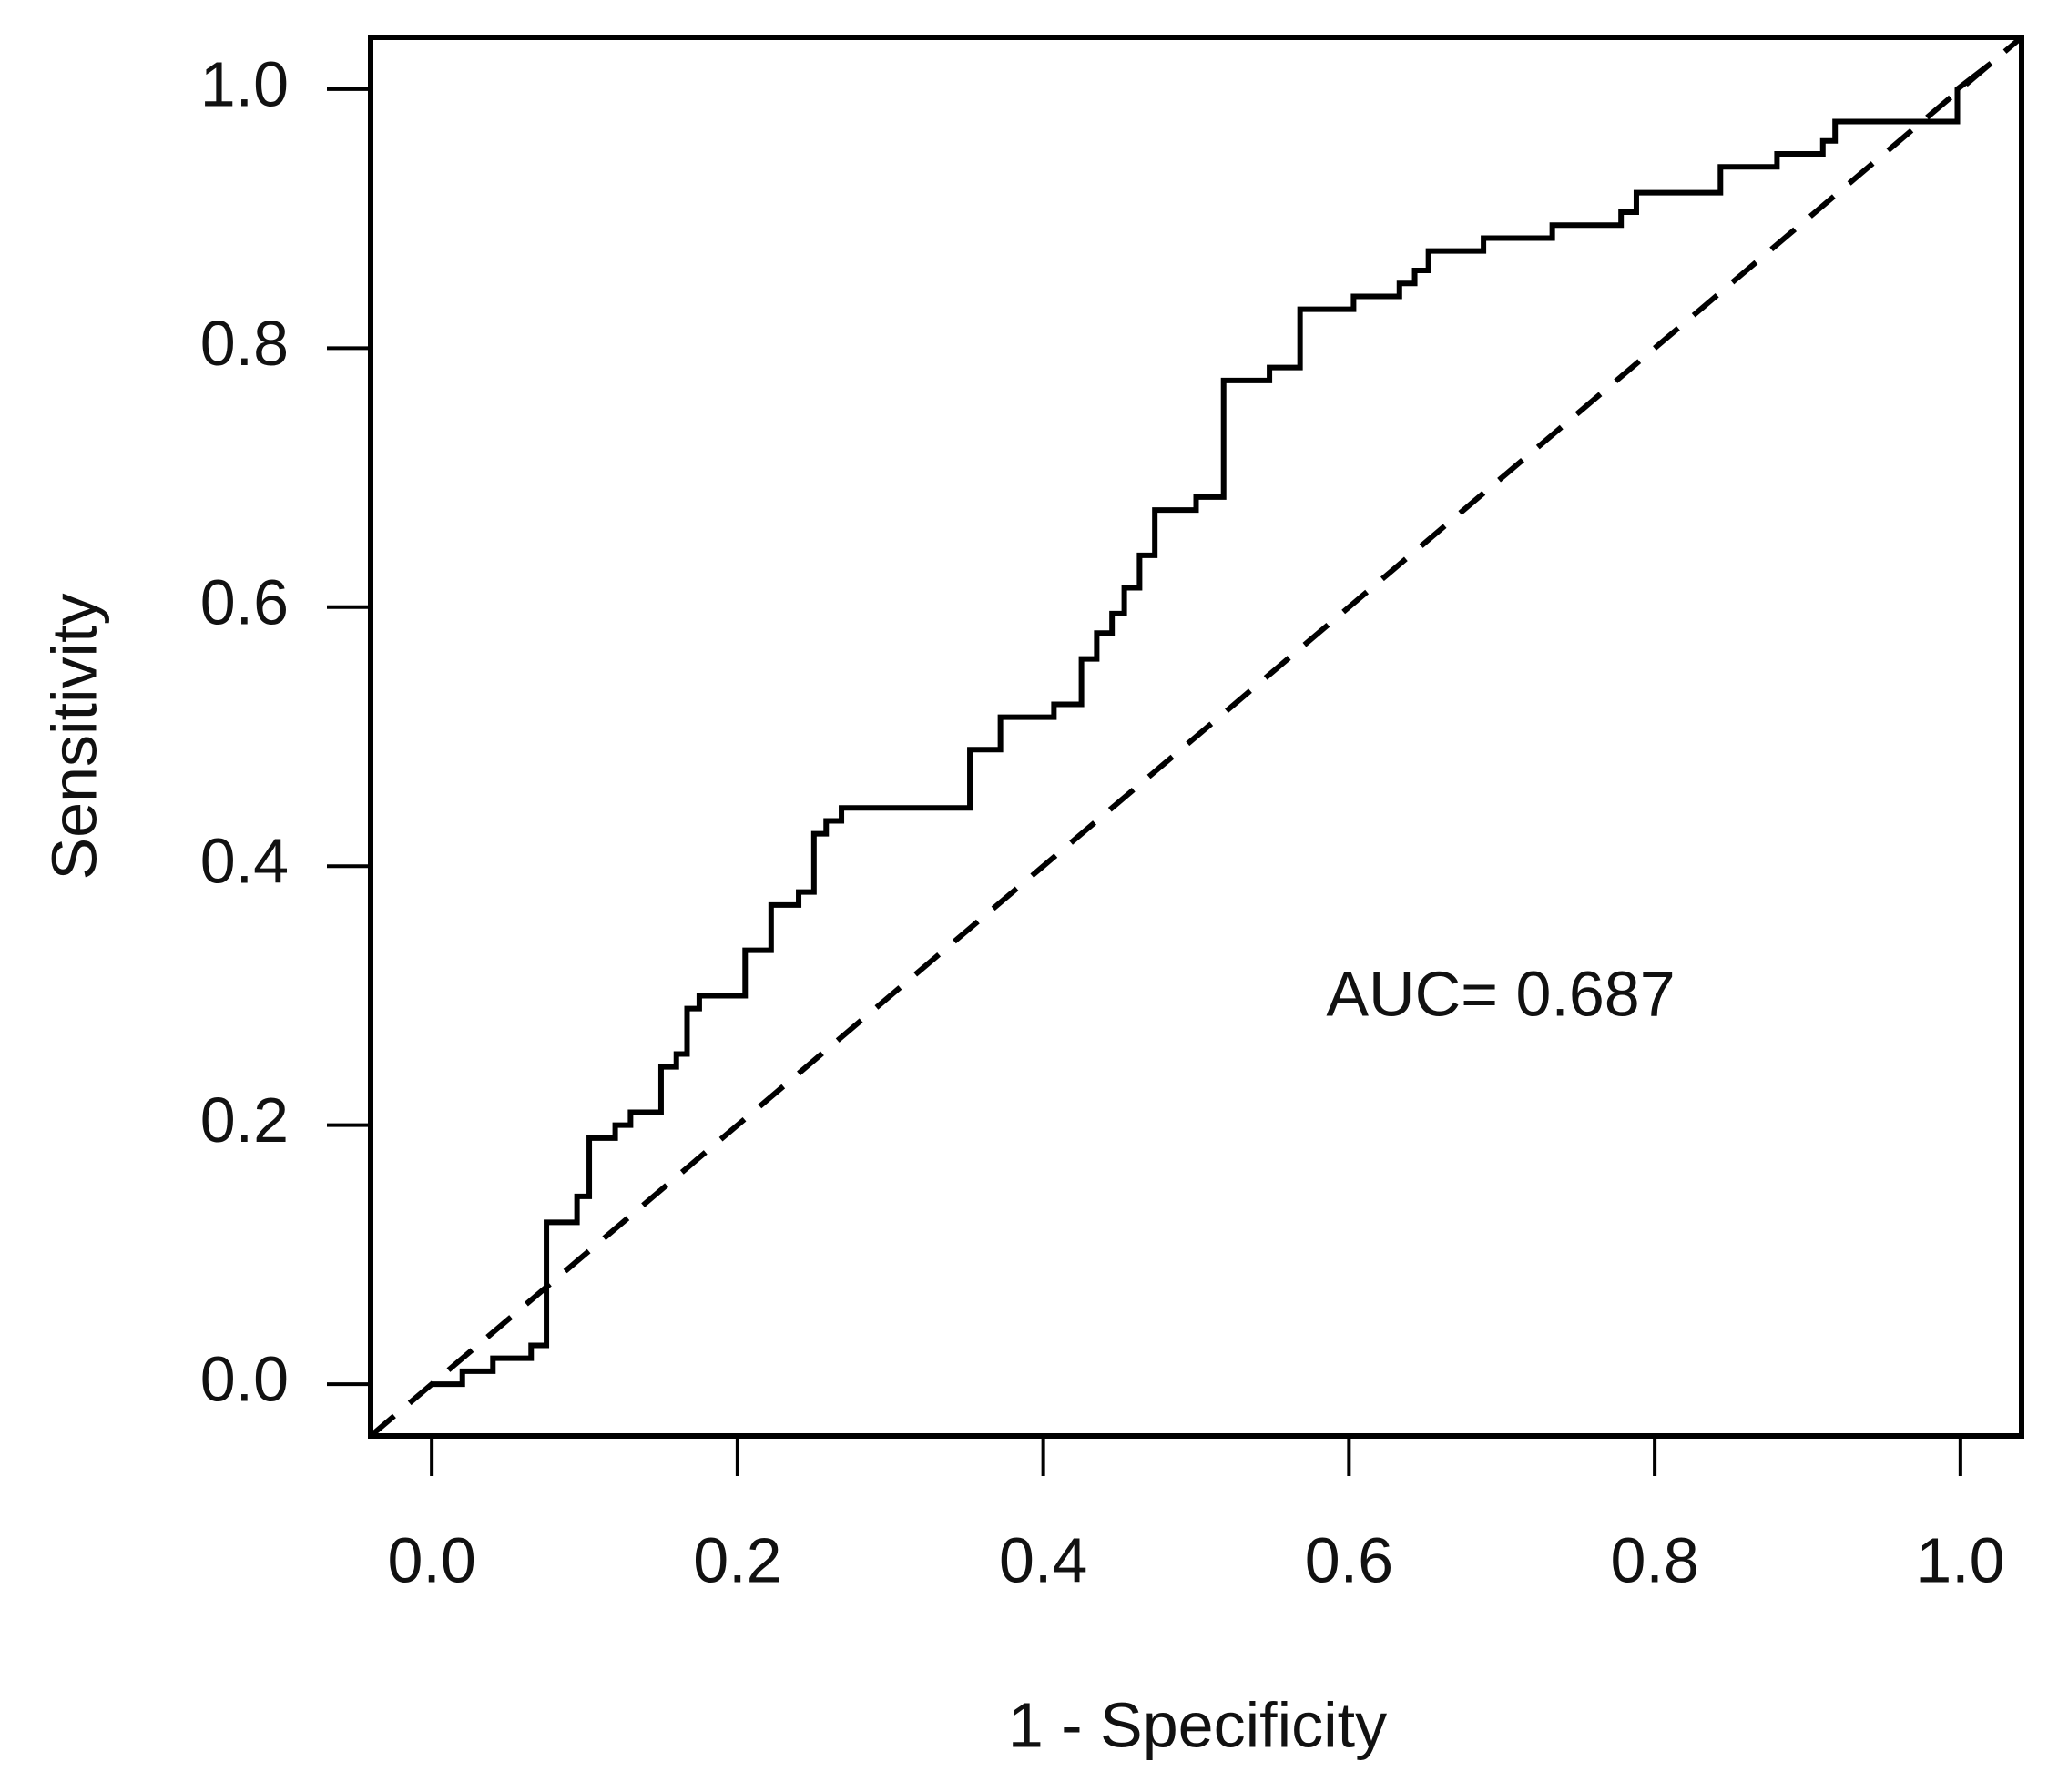 The image size is (2058, 1792). Describe the element at coordinates (244, 1120) in the screenshot. I see `y-tick-label: 0.2` at that location.